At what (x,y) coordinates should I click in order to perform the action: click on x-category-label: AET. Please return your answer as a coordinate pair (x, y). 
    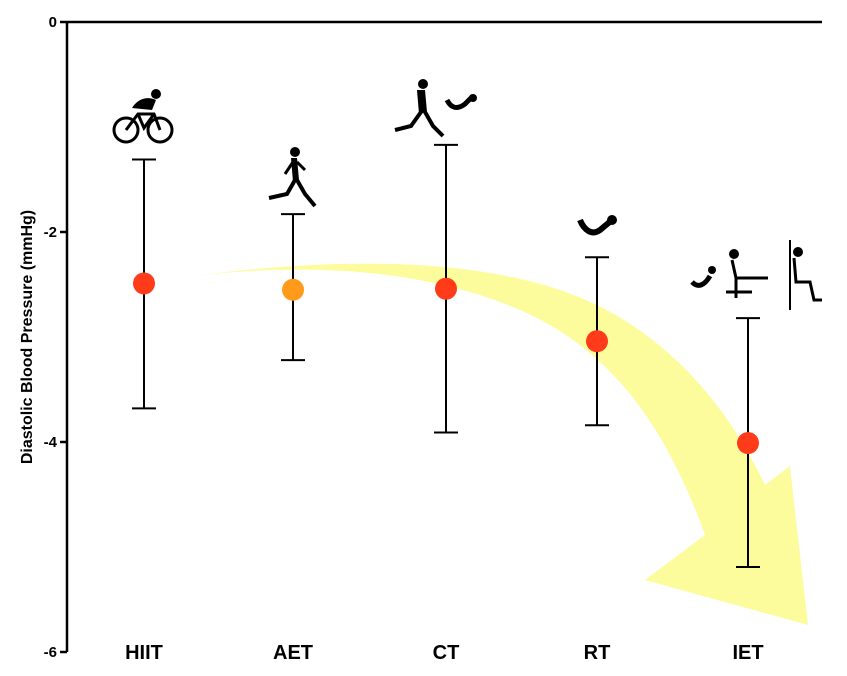
    Looking at the image, I should click on (293, 653).